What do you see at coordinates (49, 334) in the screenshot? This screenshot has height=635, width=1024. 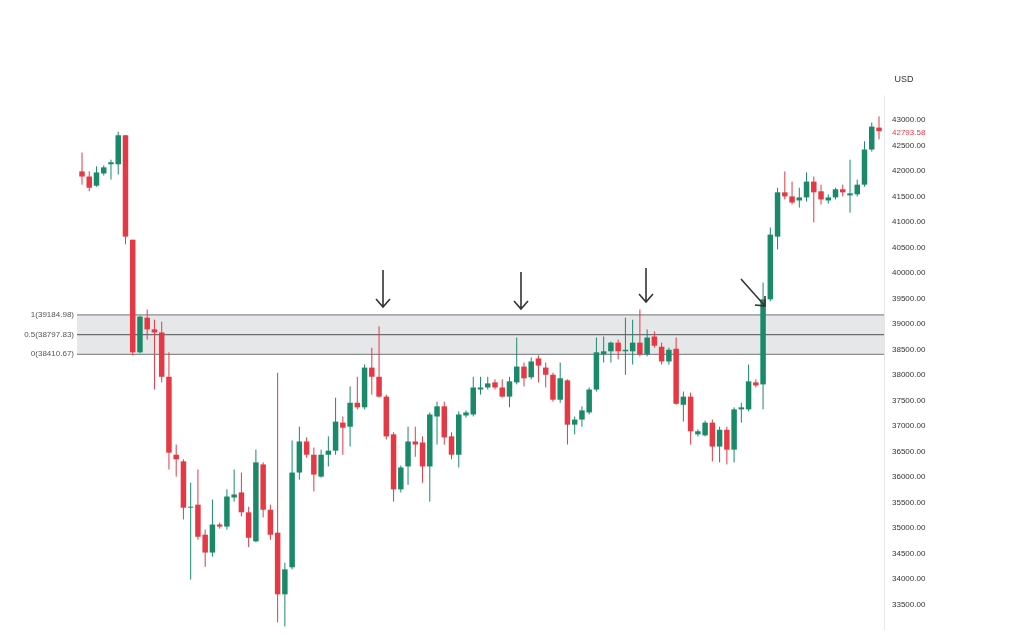 I see `ref-line-label: 0.5(38797.83)` at bounding box center [49, 334].